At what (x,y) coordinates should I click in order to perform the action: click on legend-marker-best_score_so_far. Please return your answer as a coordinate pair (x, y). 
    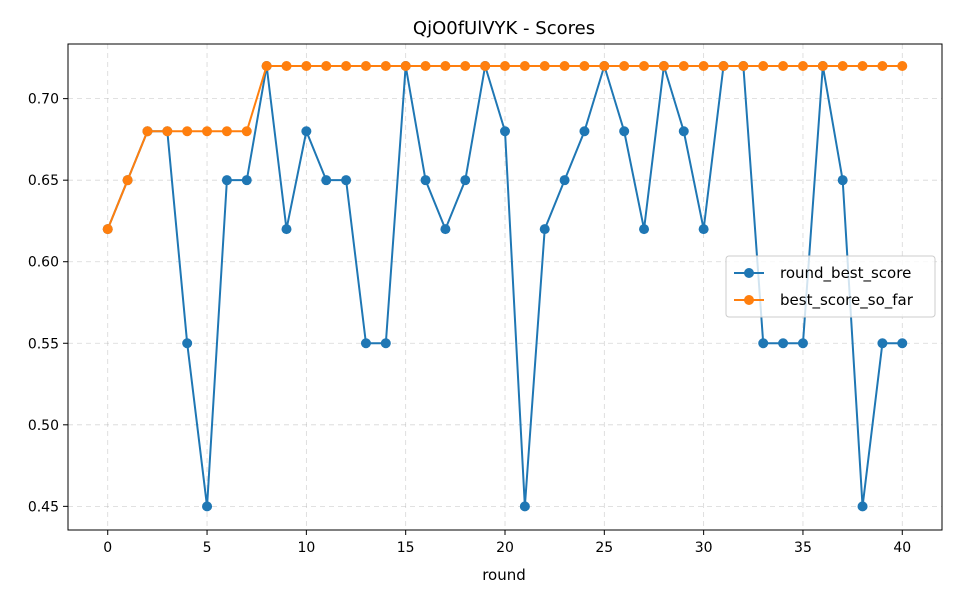
    Looking at the image, I should click on (749, 300).